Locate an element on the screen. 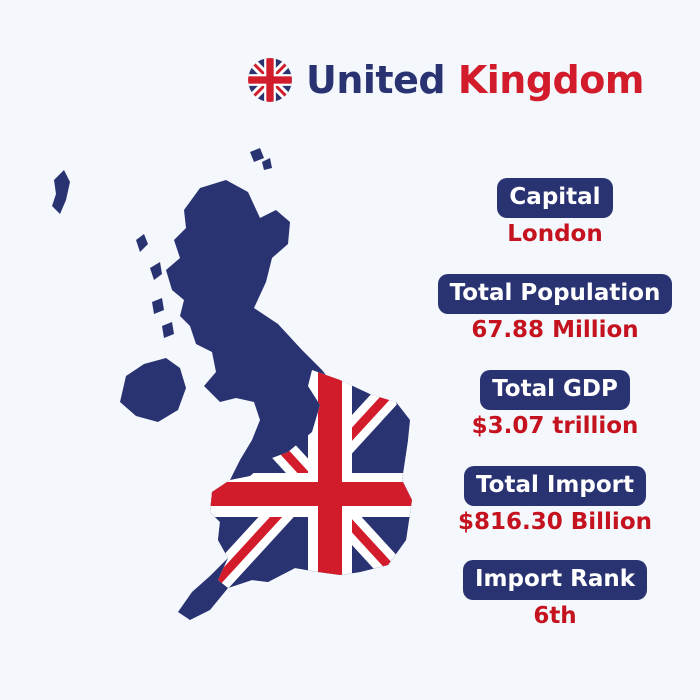 The width and height of the screenshot is (700, 700). stat-label: Capital is located at coordinates (555, 198).